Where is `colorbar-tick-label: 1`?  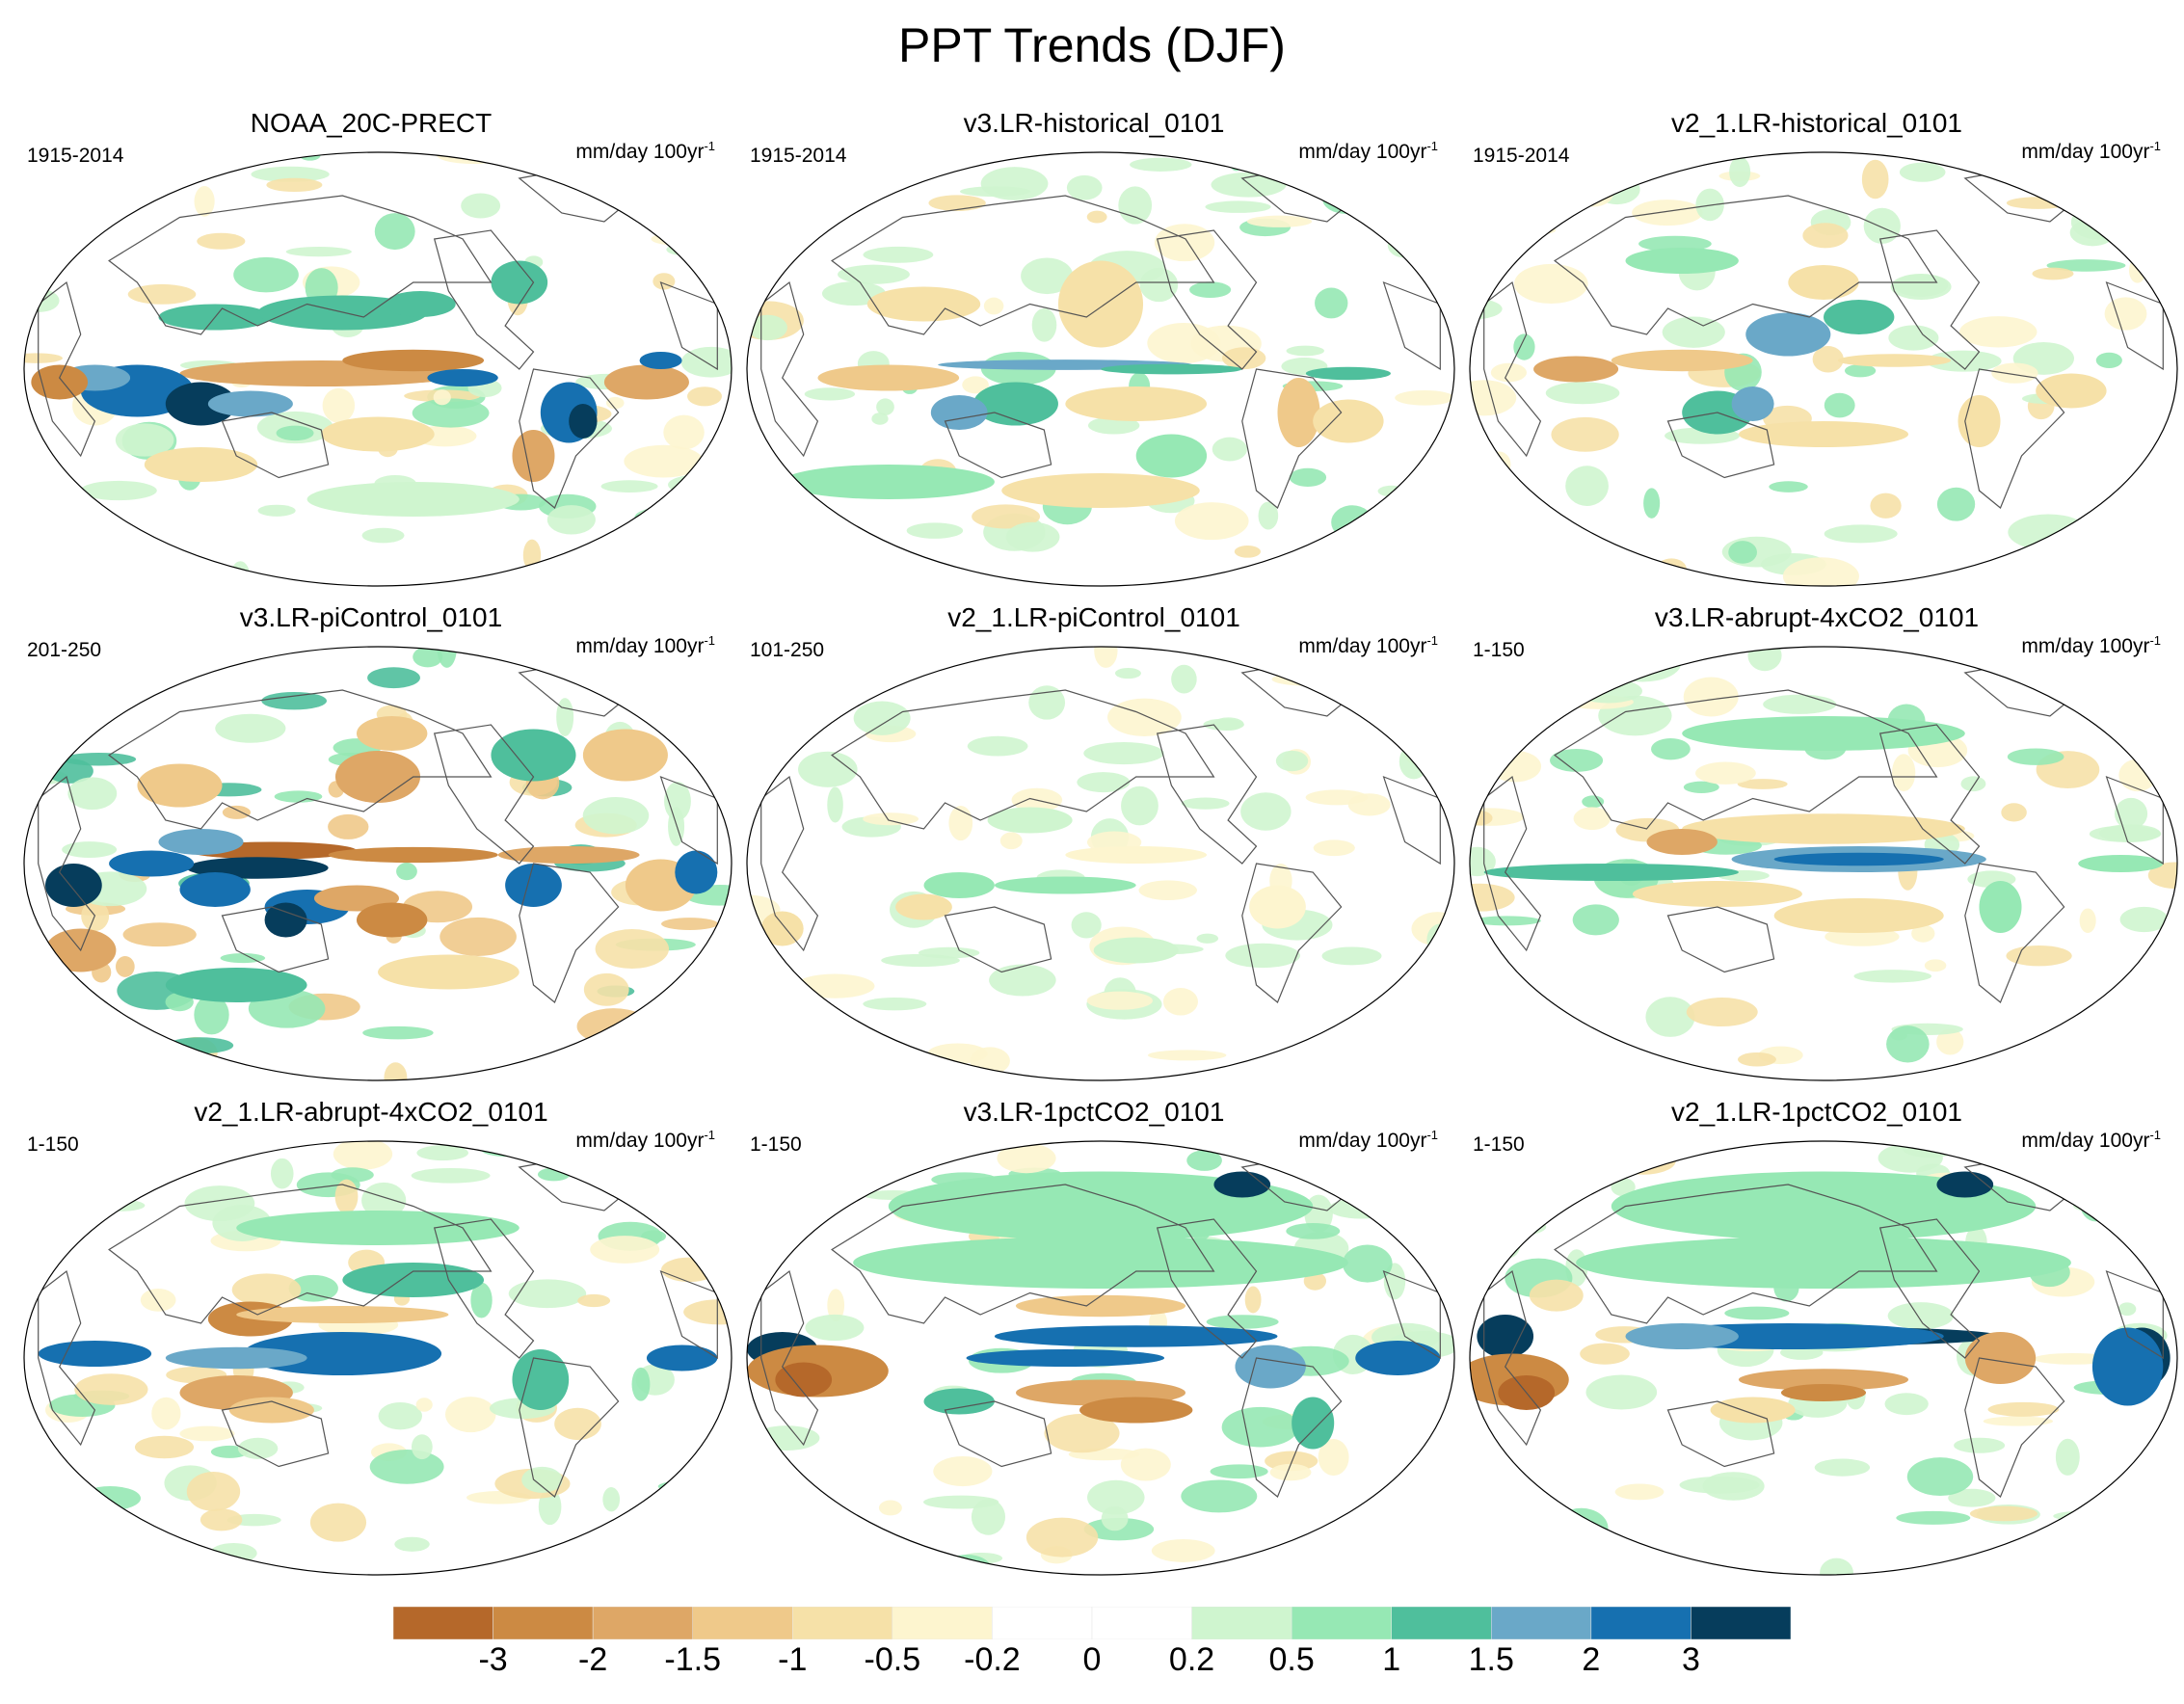 colorbar-tick-label: 1 is located at coordinates (1391, 1660).